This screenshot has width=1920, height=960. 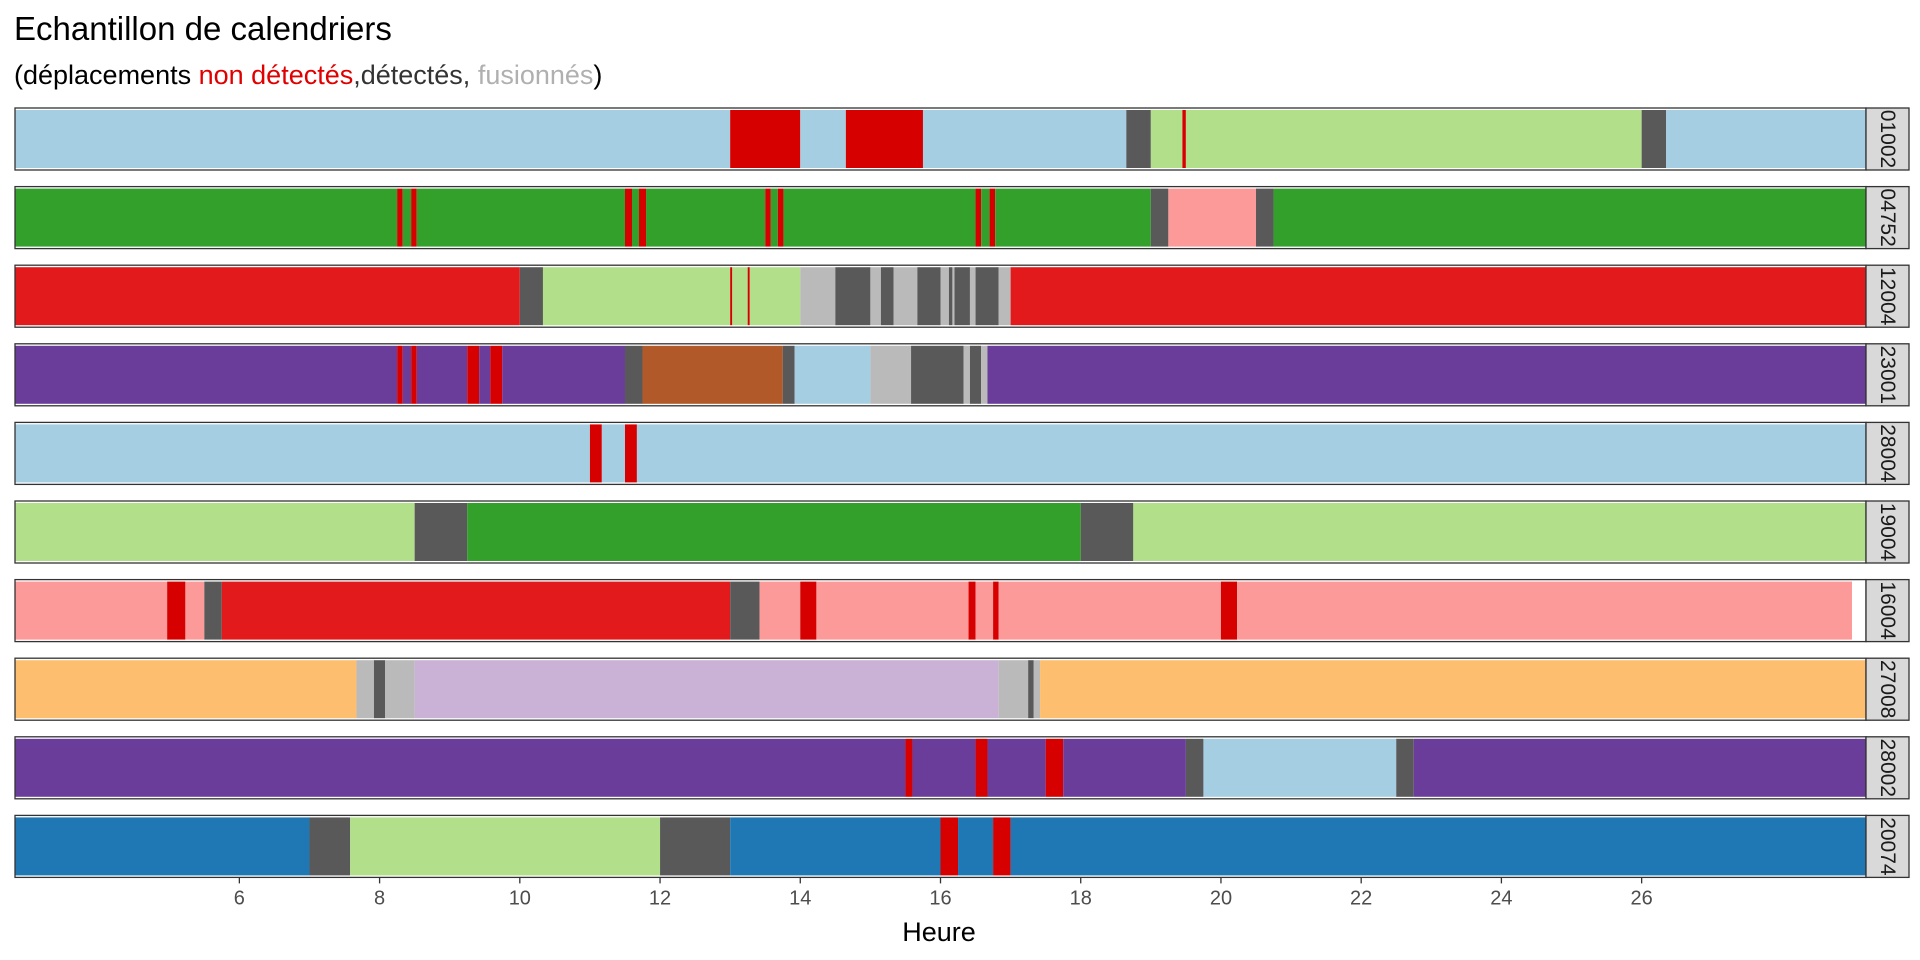 What do you see at coordinates (1887, 139) in the screenshot?
I see `facet-label: 01002` at bounding box center [1887, 139].